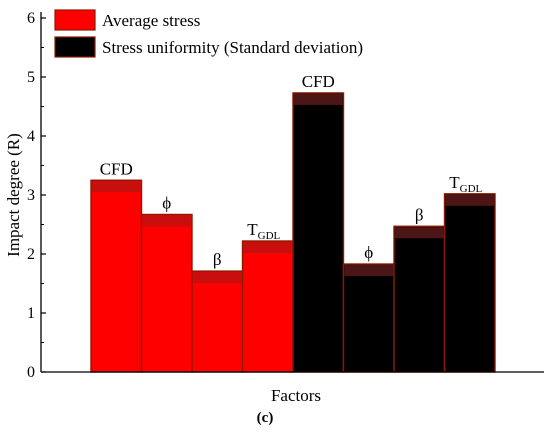  What do you see at coordinates (151, 20) in the screenshot?
I see `legend-label: Average stress` at bounding box center [151, 20].